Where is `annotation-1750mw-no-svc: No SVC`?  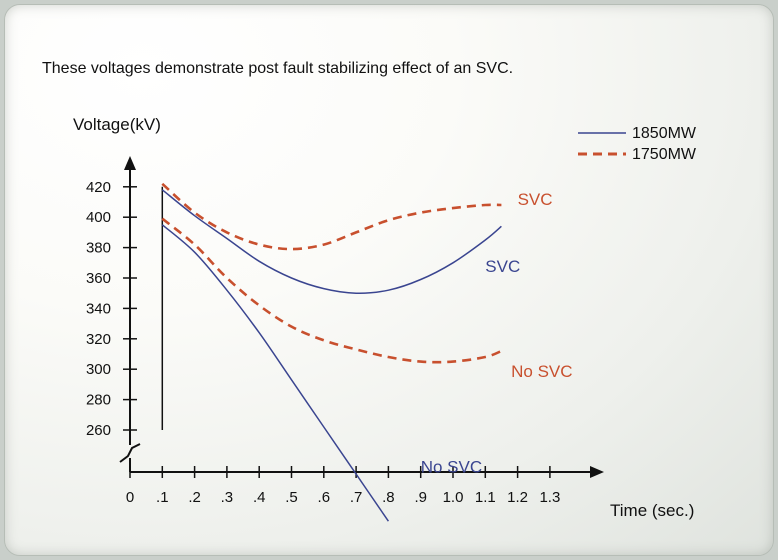 annotation-1750mw-no-svc: No SVC is located at coordinates (541, 371).